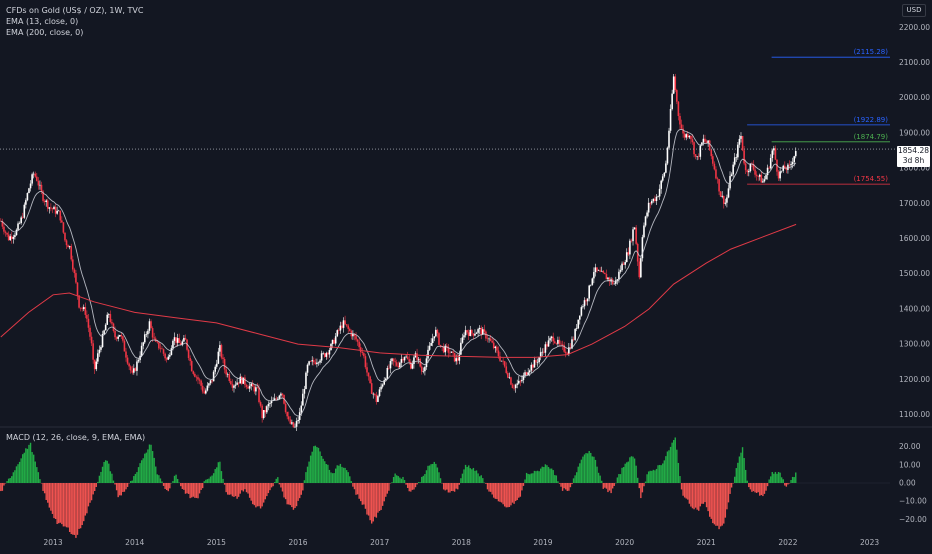 The height and width of the screenshot is (554, 932). What do you see at coordinates (74, 10) in the screenshot?
I see `symbol-title: CFDs on Gold (US$ / OZ), 1W, TVC` at bounding box center [74, 10].